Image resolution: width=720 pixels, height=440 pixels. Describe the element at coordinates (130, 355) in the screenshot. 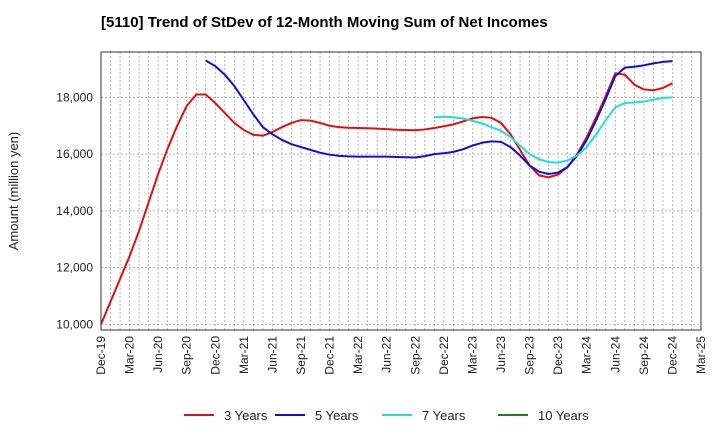

I see `x-tick-label: Mar-20` at that location.